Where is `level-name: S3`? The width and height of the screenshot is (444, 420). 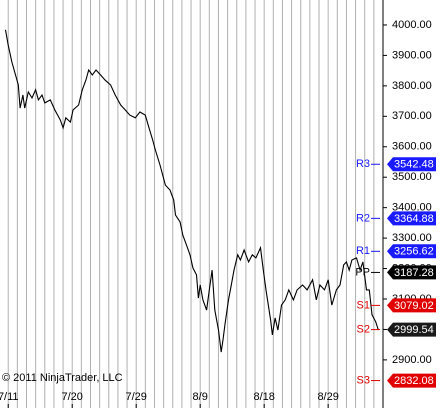 level-name: S3 is located at coordinates (363, 380).